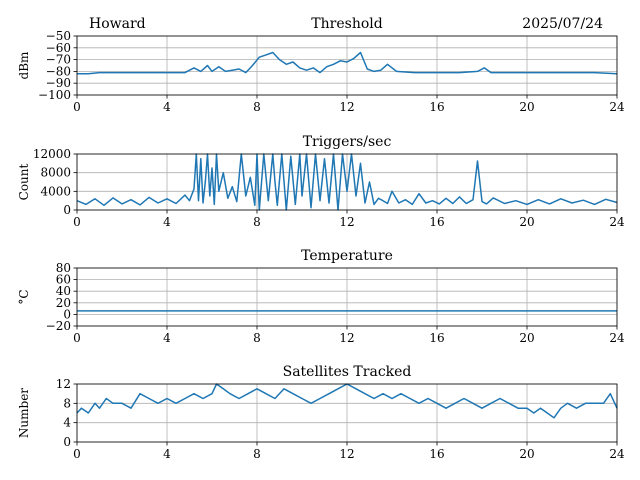 This screenshot has width=640, height=480. I want to click on chart-title: Satellites Tracked, so click(347, 372).